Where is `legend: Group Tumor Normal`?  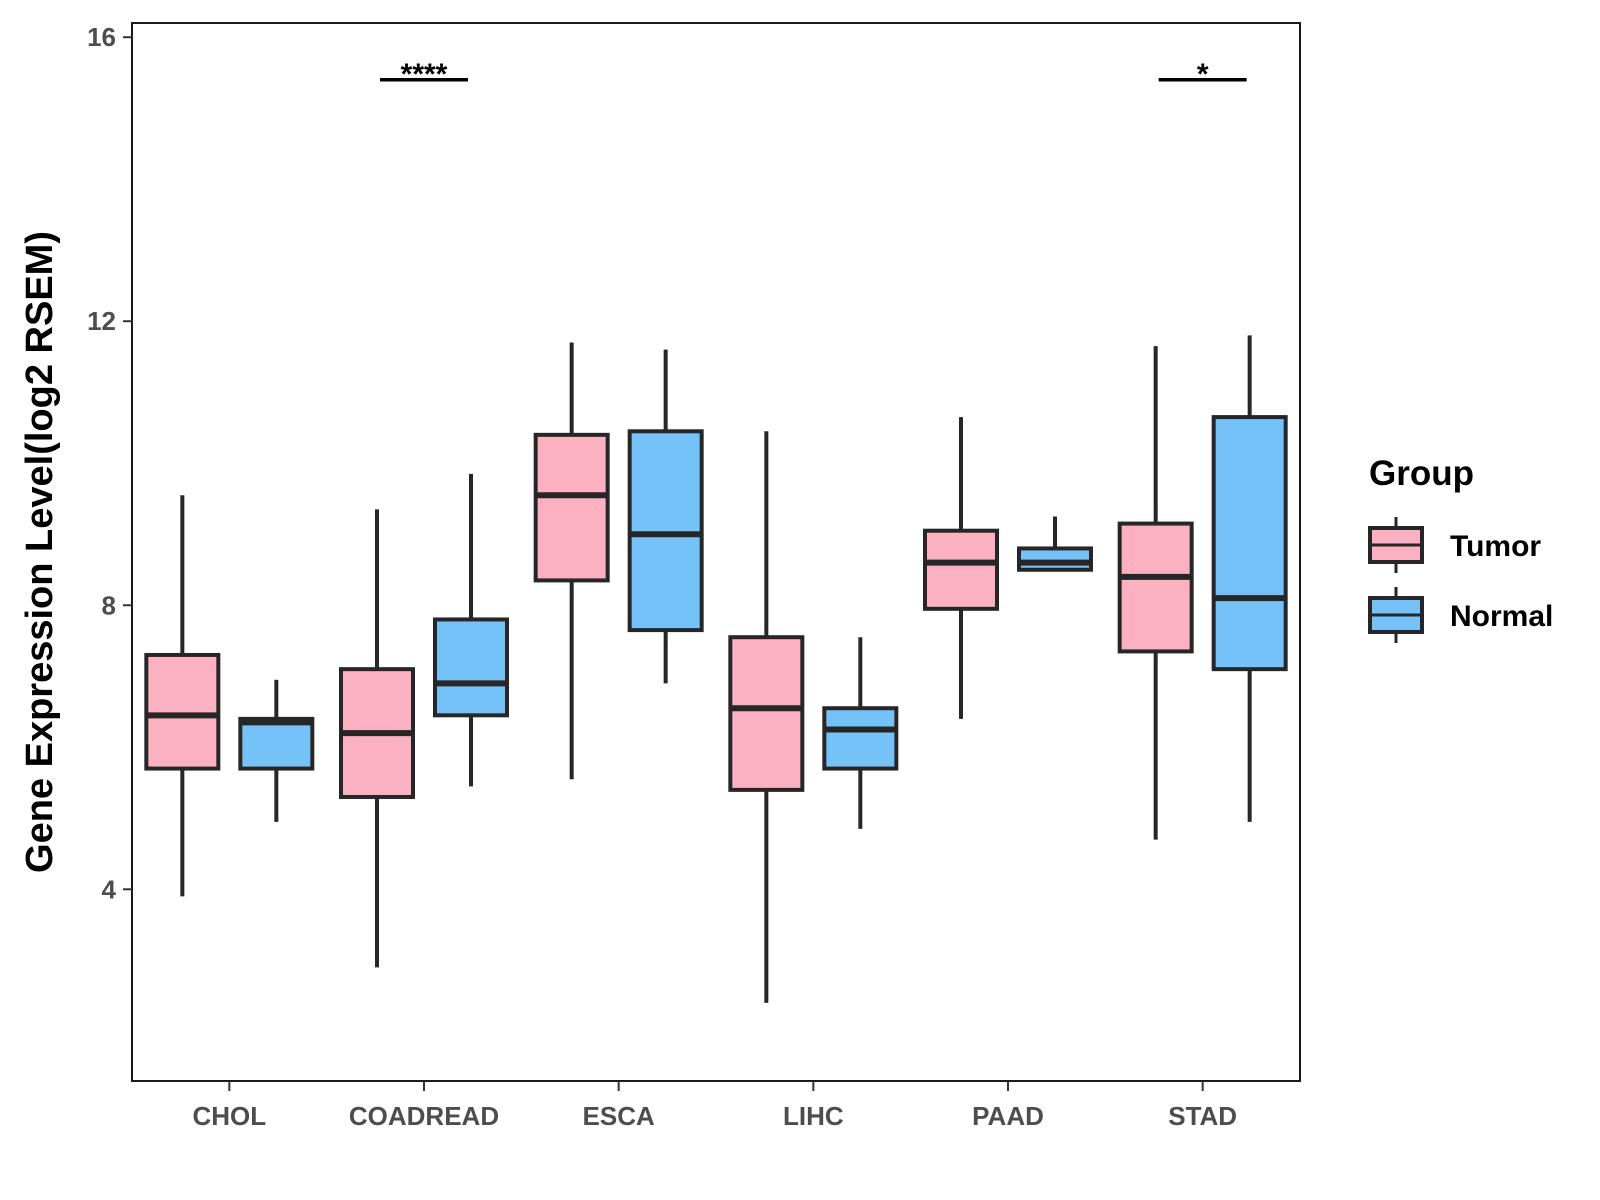
legend: Group Tumor Normal is located at coordinates (1460, 548).